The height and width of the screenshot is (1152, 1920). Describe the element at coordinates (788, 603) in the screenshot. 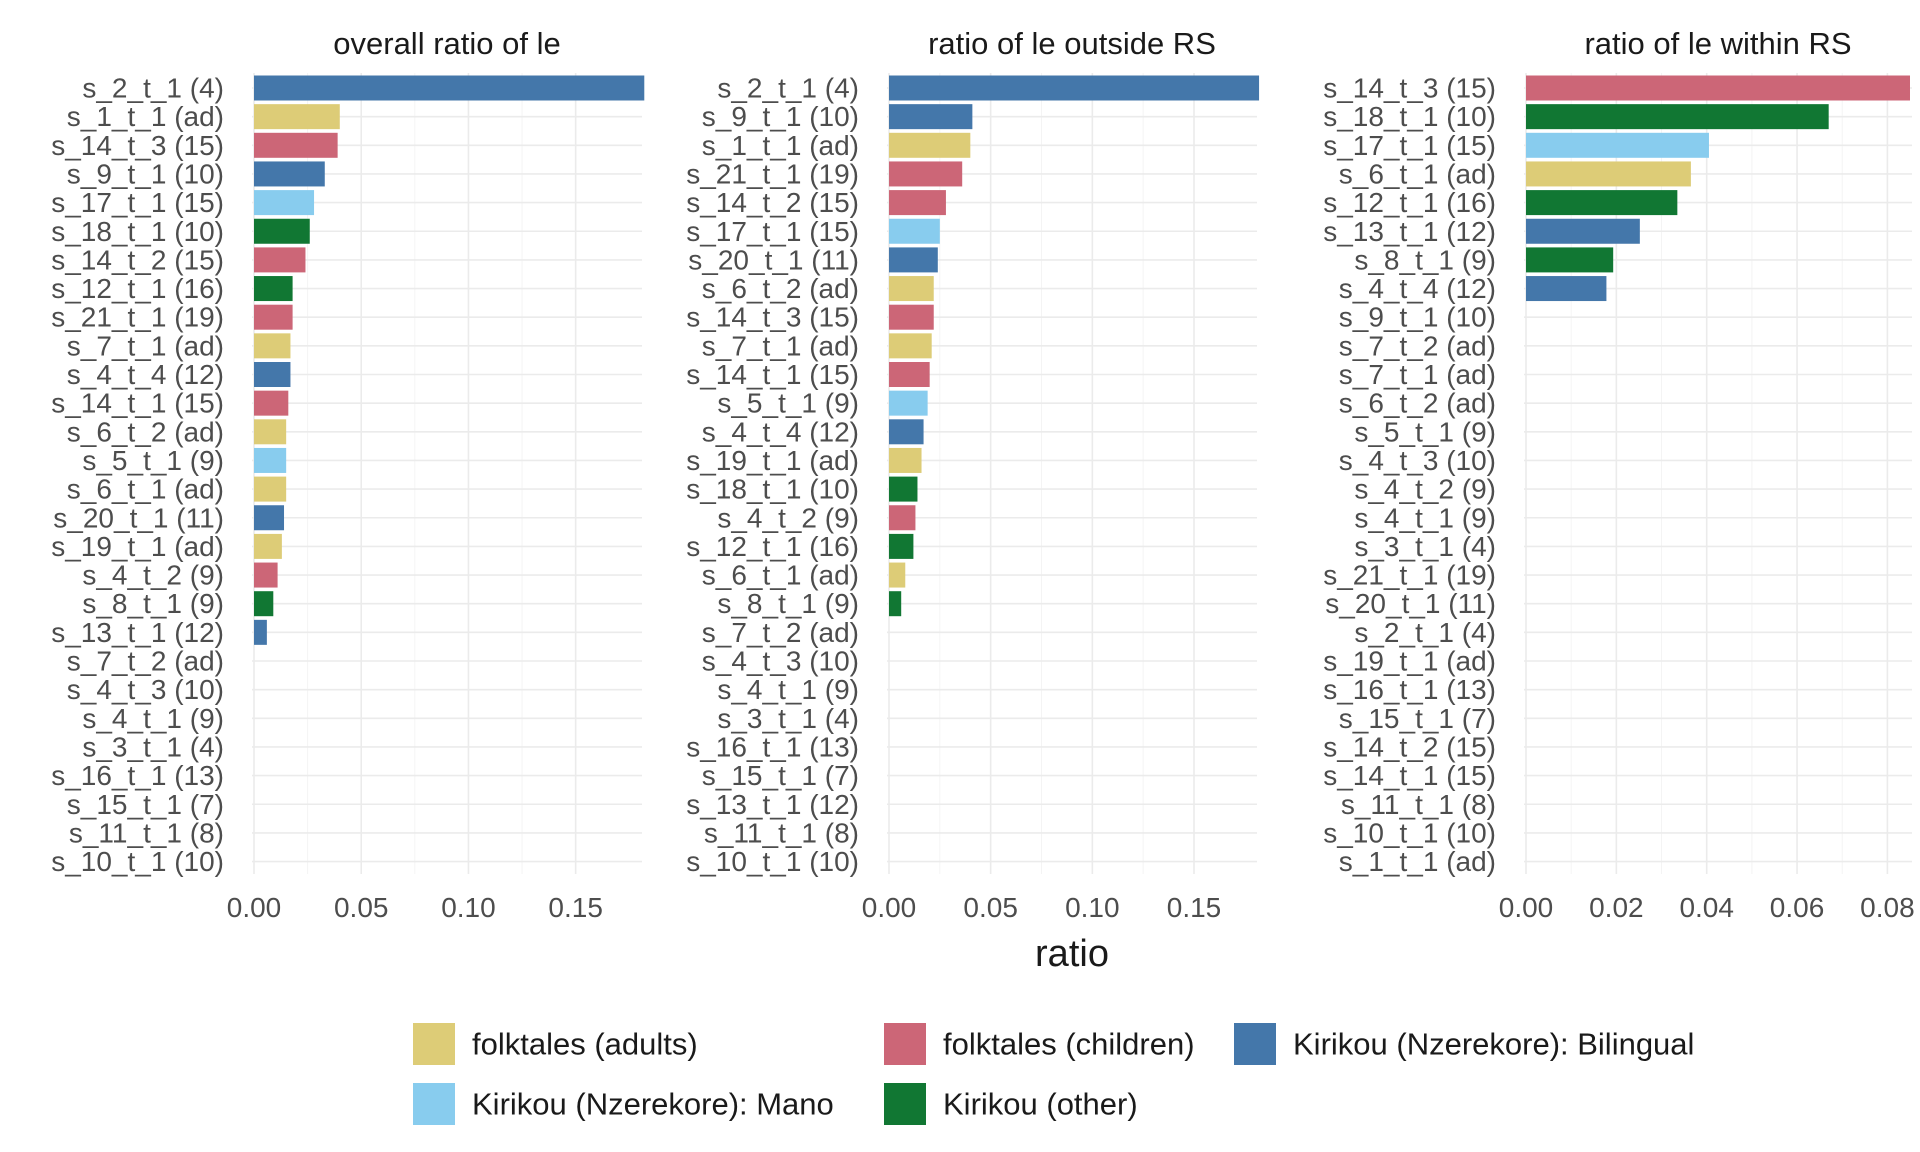

I see `category-label: s_8_t_1 (9)` at that location.